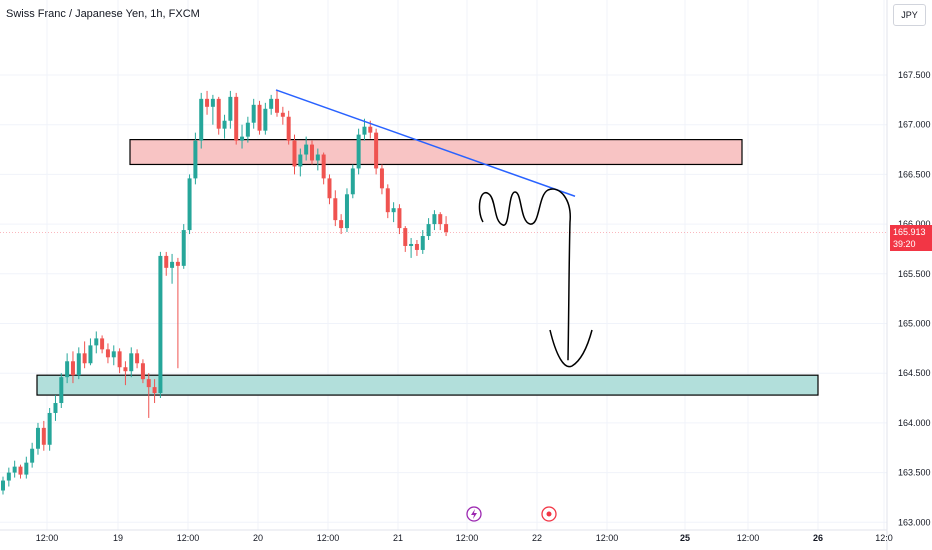  Describe the element at coordinates (524, 274) in the screenshot. I see `projected-path-drawing` at that location.